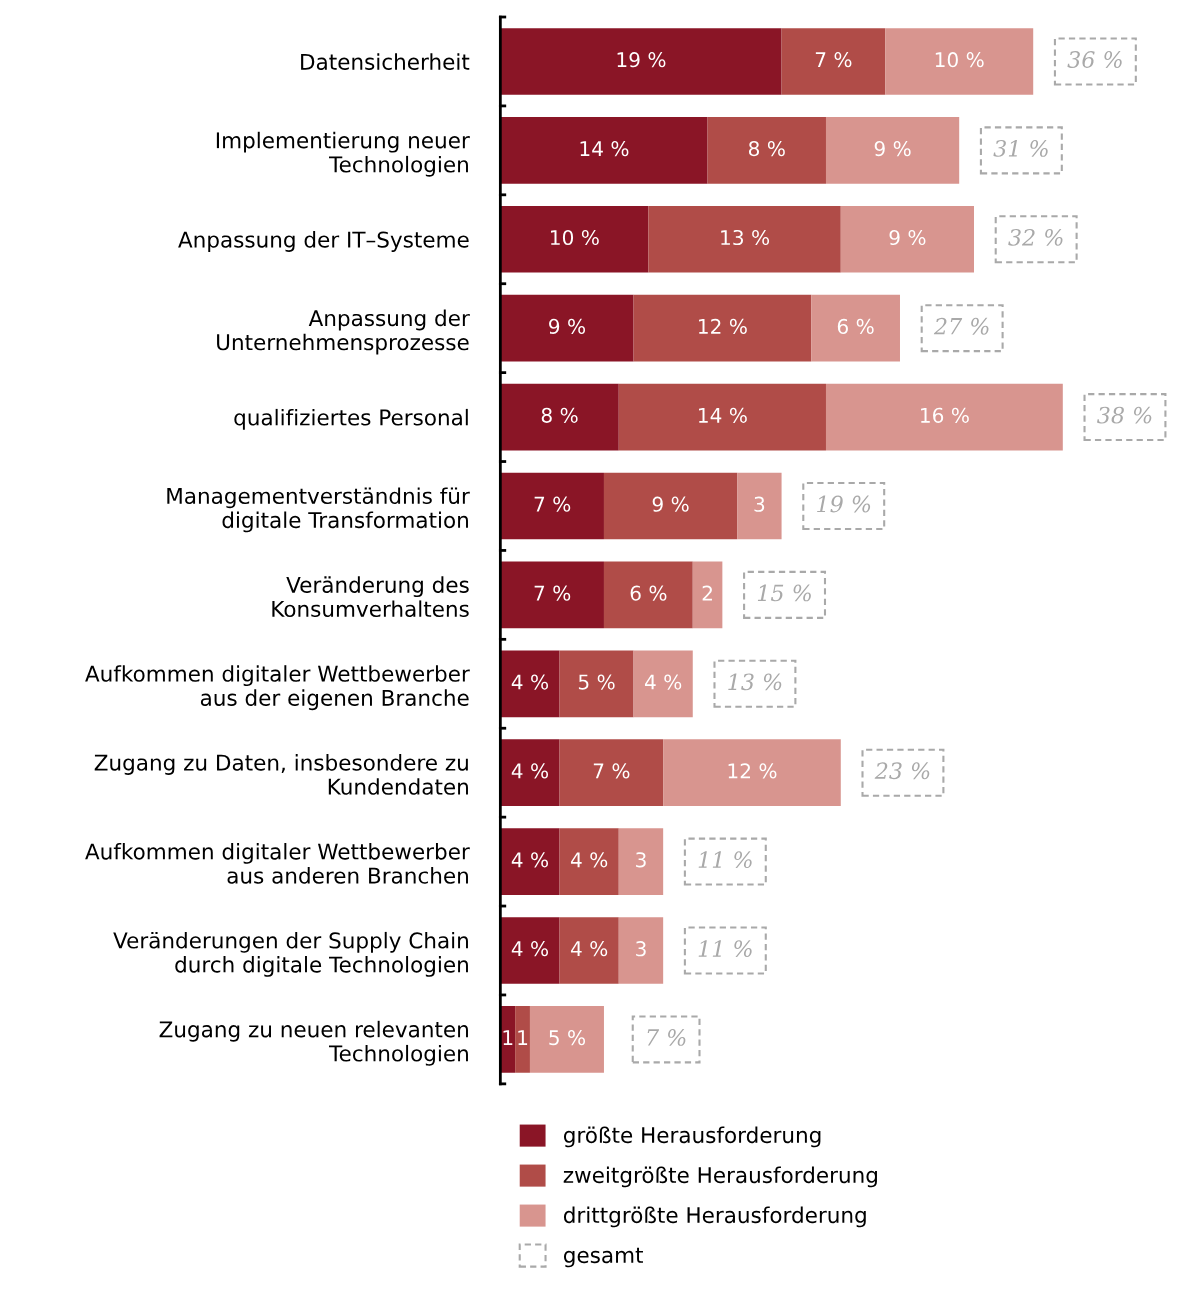 This screenshot has height=1309, width=1197. I want to click on y-tick-label: Zugang zu Daten, insbesondere zu Kundendaten, so click(281, 774).